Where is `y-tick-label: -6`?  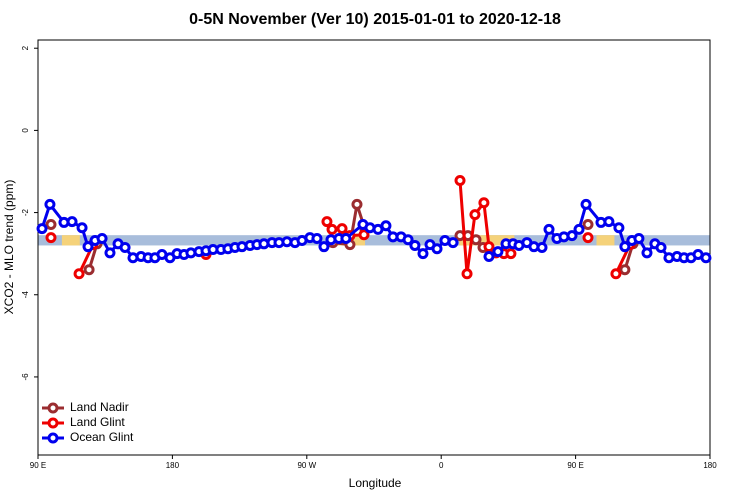
y-tick-label: -6 is located at coordinates (25, 377).